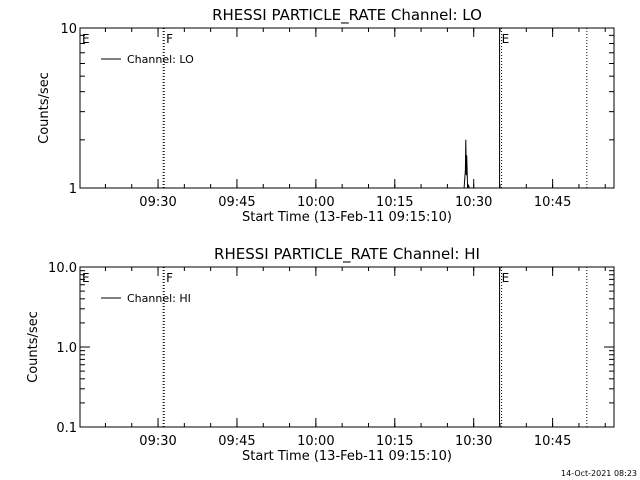 The height and width of the screenshot is (480, 640). Describe the element at coordinates (66, 428) in the screenshot. I see `y-tick-label: 0.1` at that location.